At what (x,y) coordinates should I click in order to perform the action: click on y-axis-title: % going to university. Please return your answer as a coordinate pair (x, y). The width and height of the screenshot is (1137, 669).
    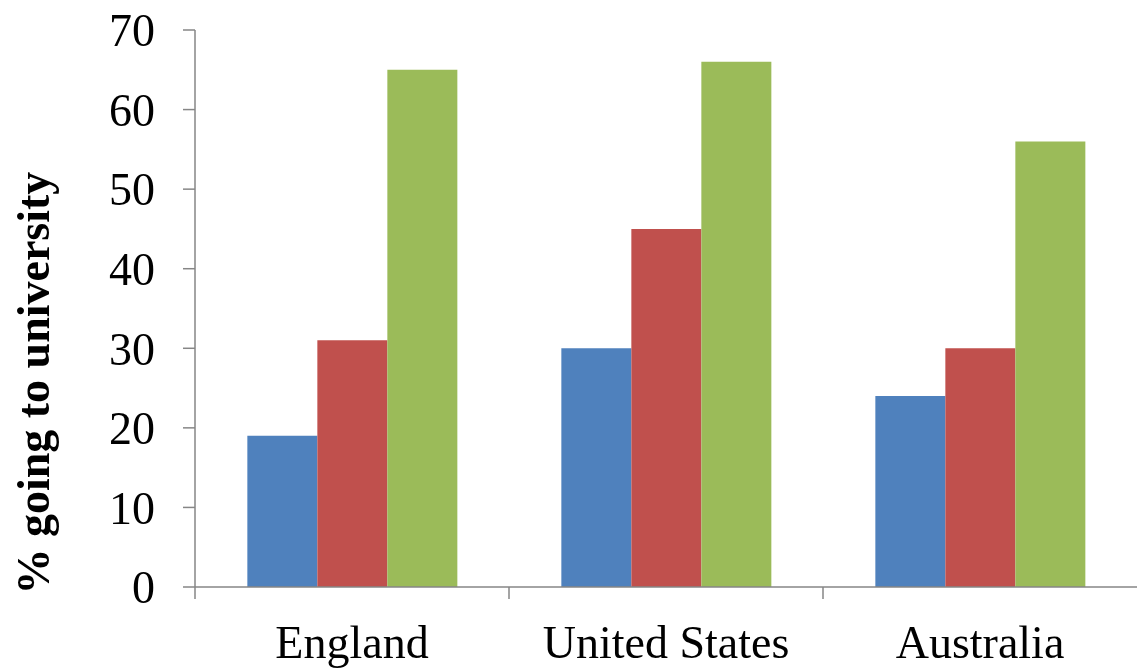
    Looking at the image, I should click on (33, 383).